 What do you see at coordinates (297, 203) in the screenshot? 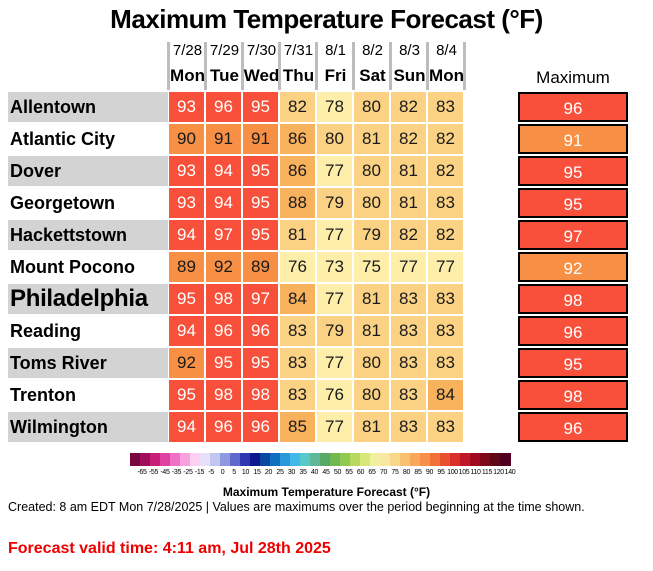
I see `temperature-cell: 88` at bounding box center [297, 203].